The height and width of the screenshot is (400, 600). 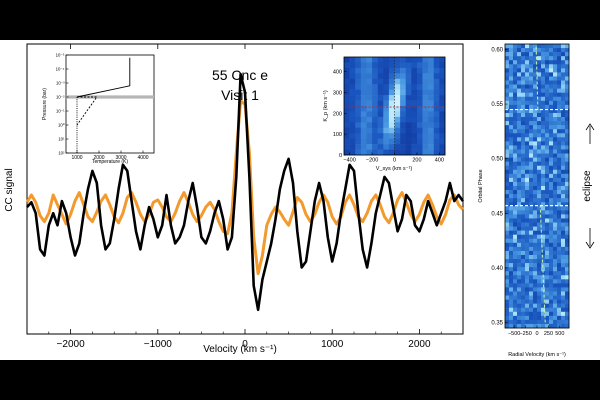 I want to click on cc-x-tick-label: 1000, so click(x=332, y=344).